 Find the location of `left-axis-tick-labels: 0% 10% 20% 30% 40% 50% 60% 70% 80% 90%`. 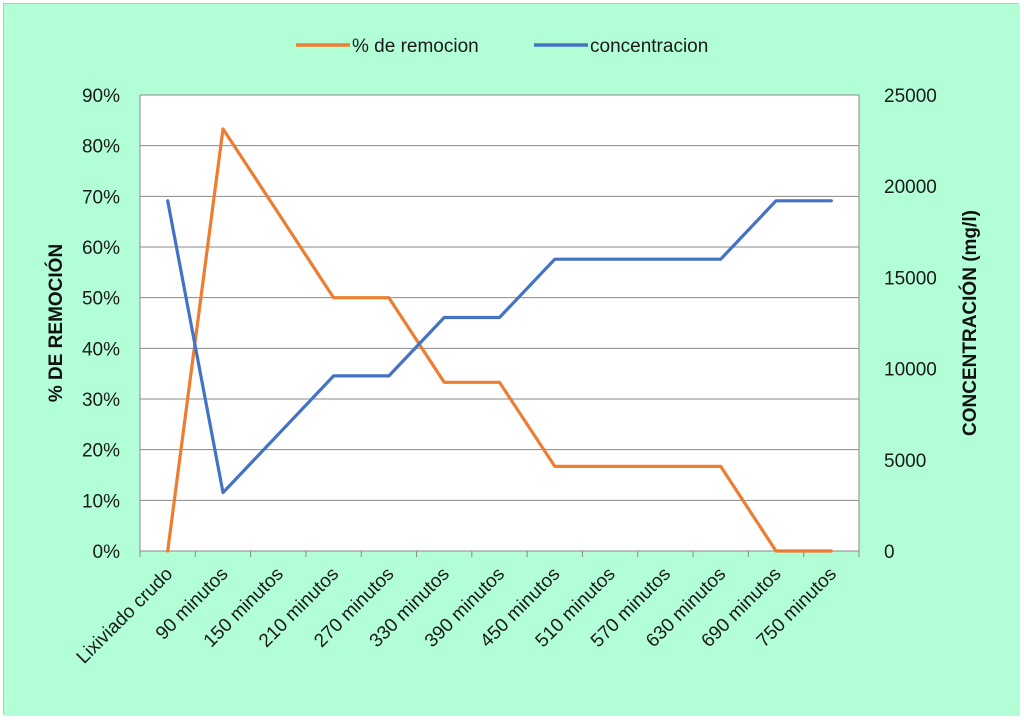

left-axis-tick-labels: 0% 10% 20% 30% 40% 50% 60% 70% 80% 90% is located at coordinates (101, 324).